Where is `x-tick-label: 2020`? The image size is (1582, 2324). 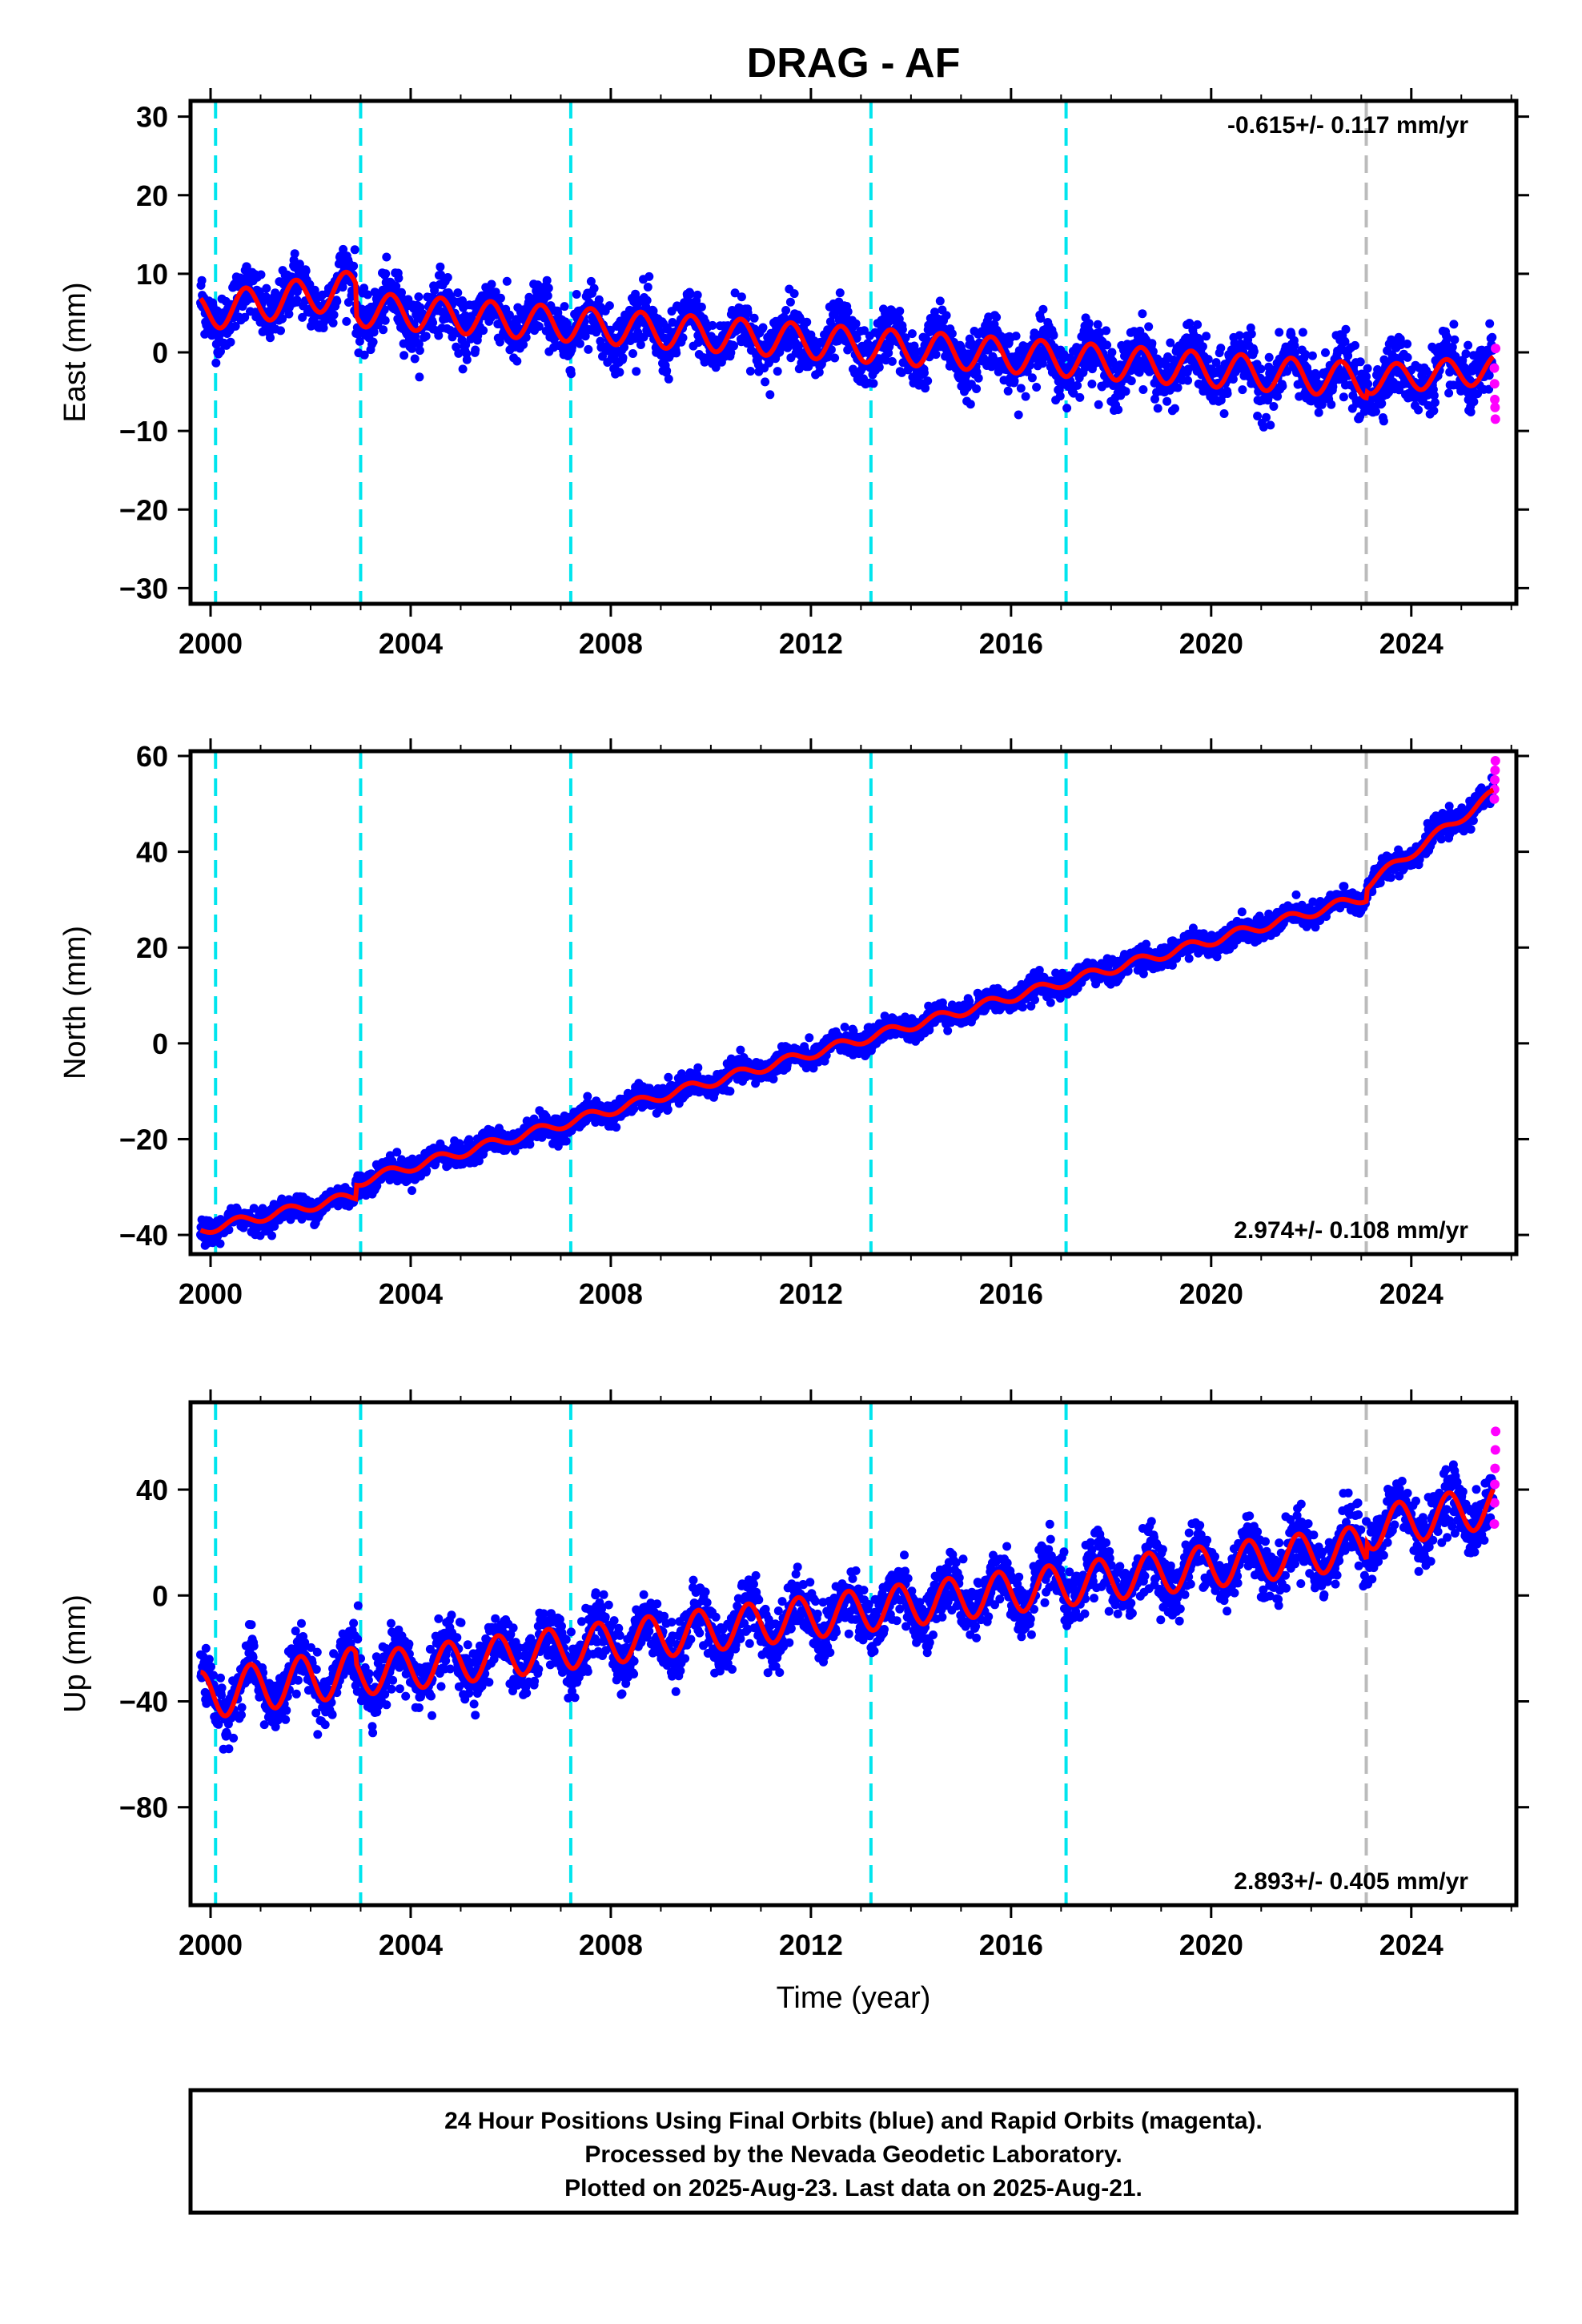 x-tick-label: 2020 is located at coordinates (1211, 644).